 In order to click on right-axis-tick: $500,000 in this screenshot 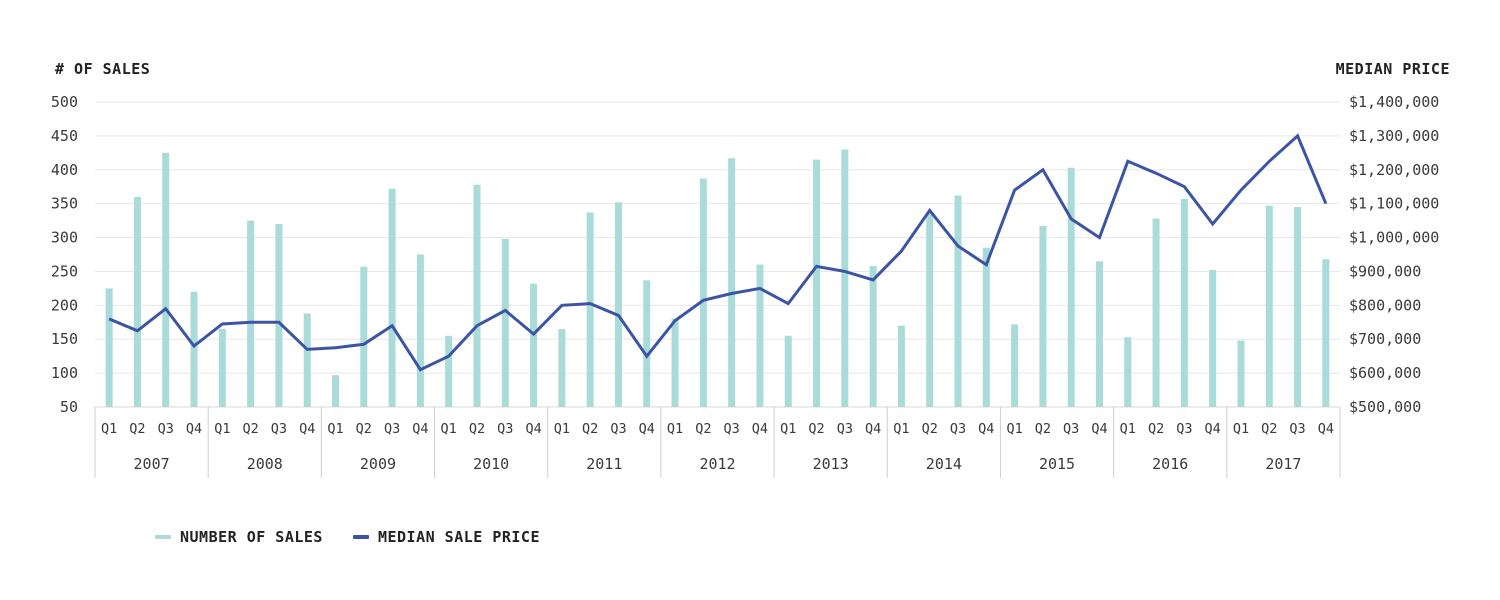, I will do `click(1385, 407)`.